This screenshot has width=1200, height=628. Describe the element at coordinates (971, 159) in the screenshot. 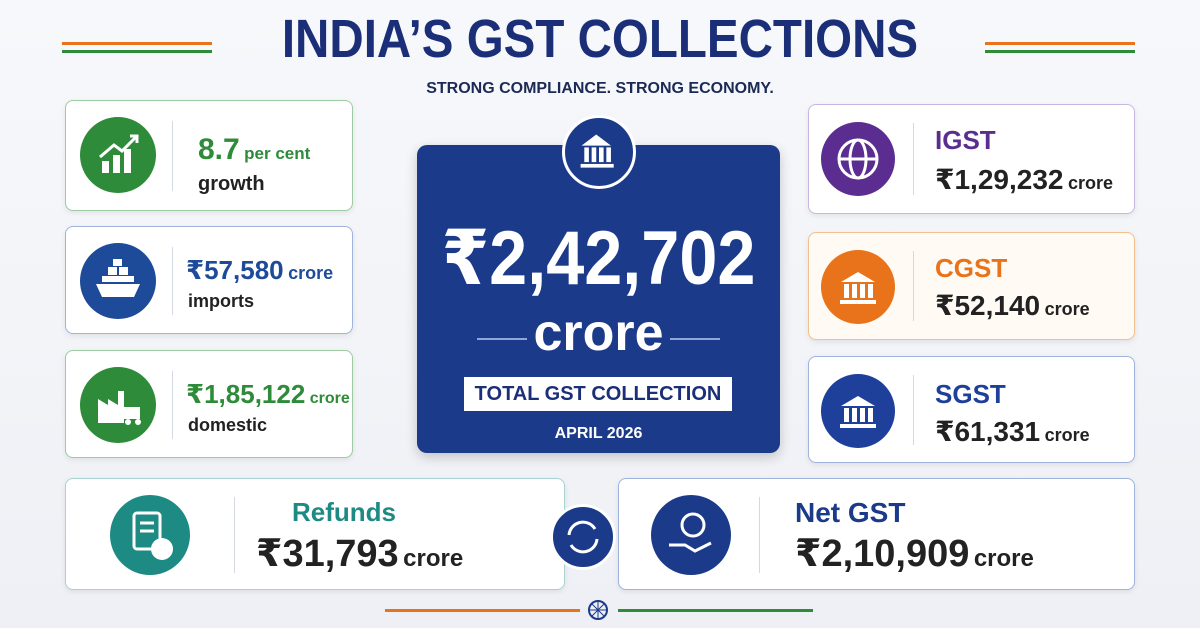

I see `igst-card: IGST ₹1,29,232 crore` at that location.